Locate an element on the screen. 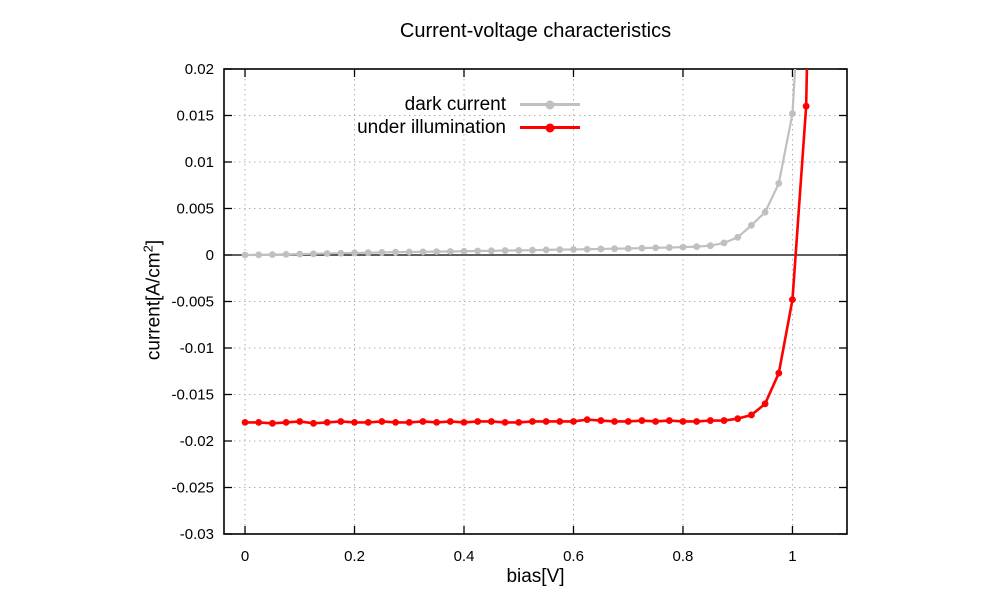  legend-item-under-illumination: under illumination is located at coordinates (468, 127).